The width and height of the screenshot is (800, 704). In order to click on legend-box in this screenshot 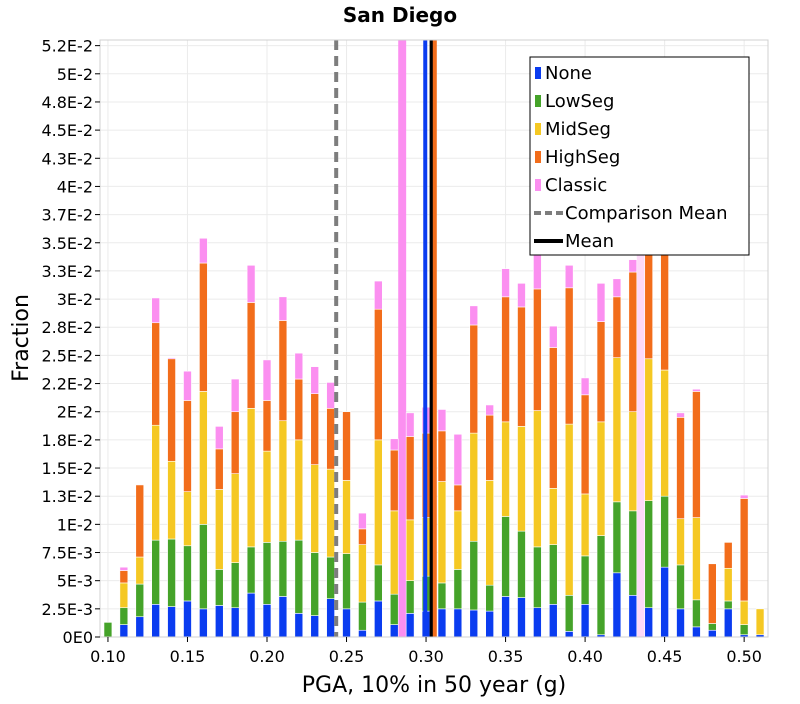, I will do `click(639, 156)`.